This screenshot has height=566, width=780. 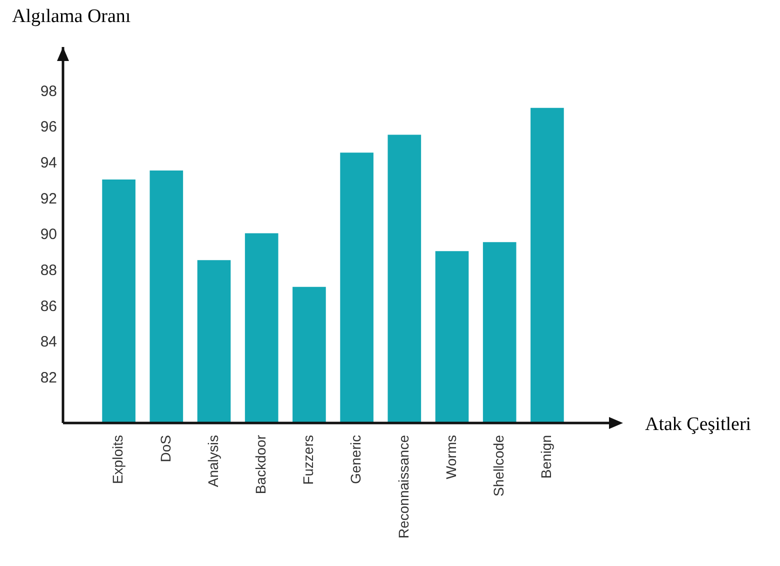 I want to click on y-tick-label: 84, so click(x=48, y=342).